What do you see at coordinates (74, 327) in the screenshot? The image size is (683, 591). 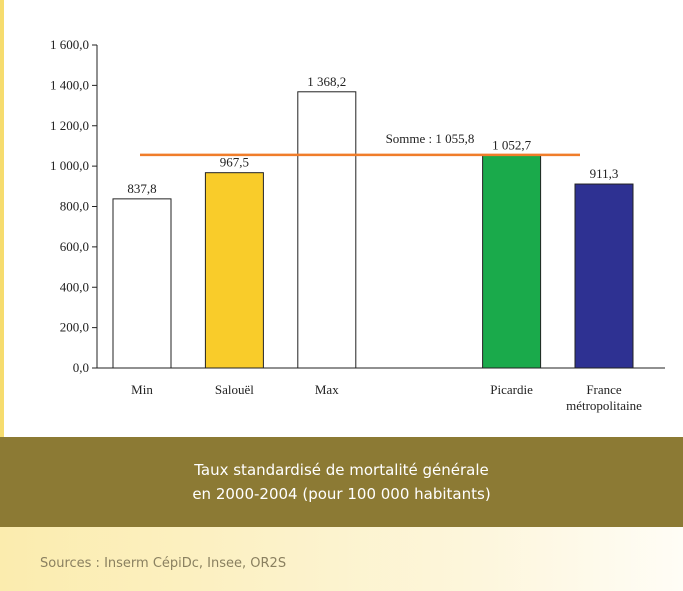 I see `y-tick-label: 200,0` at bounding box center [74, 327].